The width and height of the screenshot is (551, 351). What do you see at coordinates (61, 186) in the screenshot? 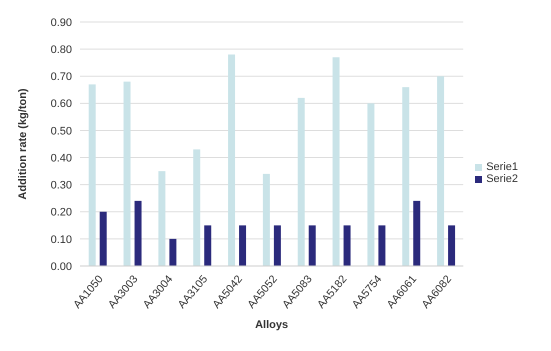
I see `y-tick-label: 0.30` at bounding box center [61, 186].